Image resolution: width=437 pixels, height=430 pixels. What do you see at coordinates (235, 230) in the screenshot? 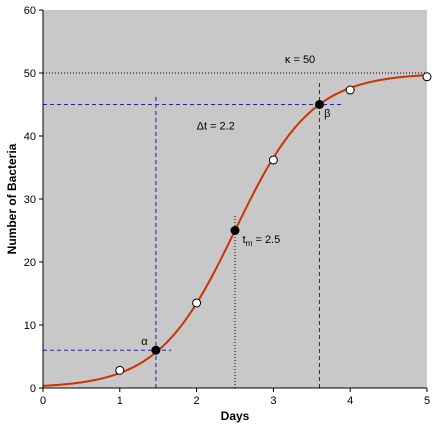
I see `filled-point-tm` at bounding box center [235, 230].